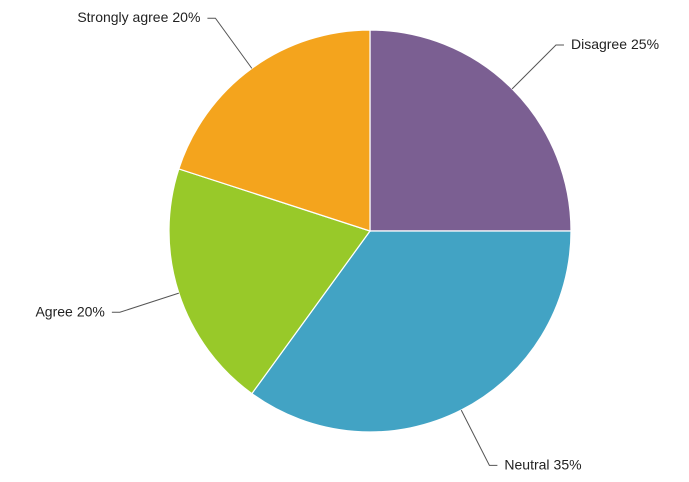 The width and height of the screenshot is (689, 482). What do you see at coordinates (645, 44) in the screenshot?
I see `slice-label-value: 25%` at bounding box center [645, 44].